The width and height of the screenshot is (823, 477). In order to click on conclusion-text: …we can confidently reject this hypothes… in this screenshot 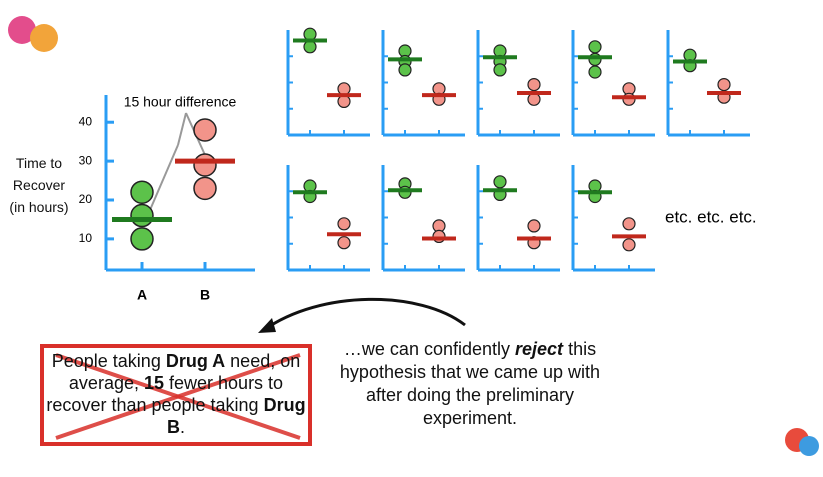, I will do `click(470, 384)`.